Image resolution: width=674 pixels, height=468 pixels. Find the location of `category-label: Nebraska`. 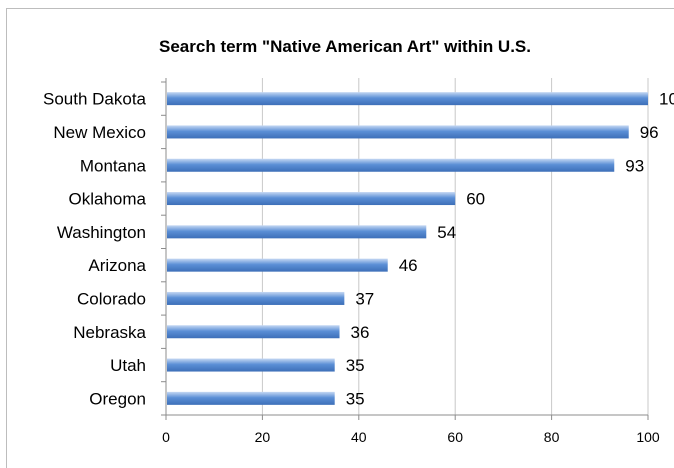

category-label: Nebraska is located at coordinates (109, 332).